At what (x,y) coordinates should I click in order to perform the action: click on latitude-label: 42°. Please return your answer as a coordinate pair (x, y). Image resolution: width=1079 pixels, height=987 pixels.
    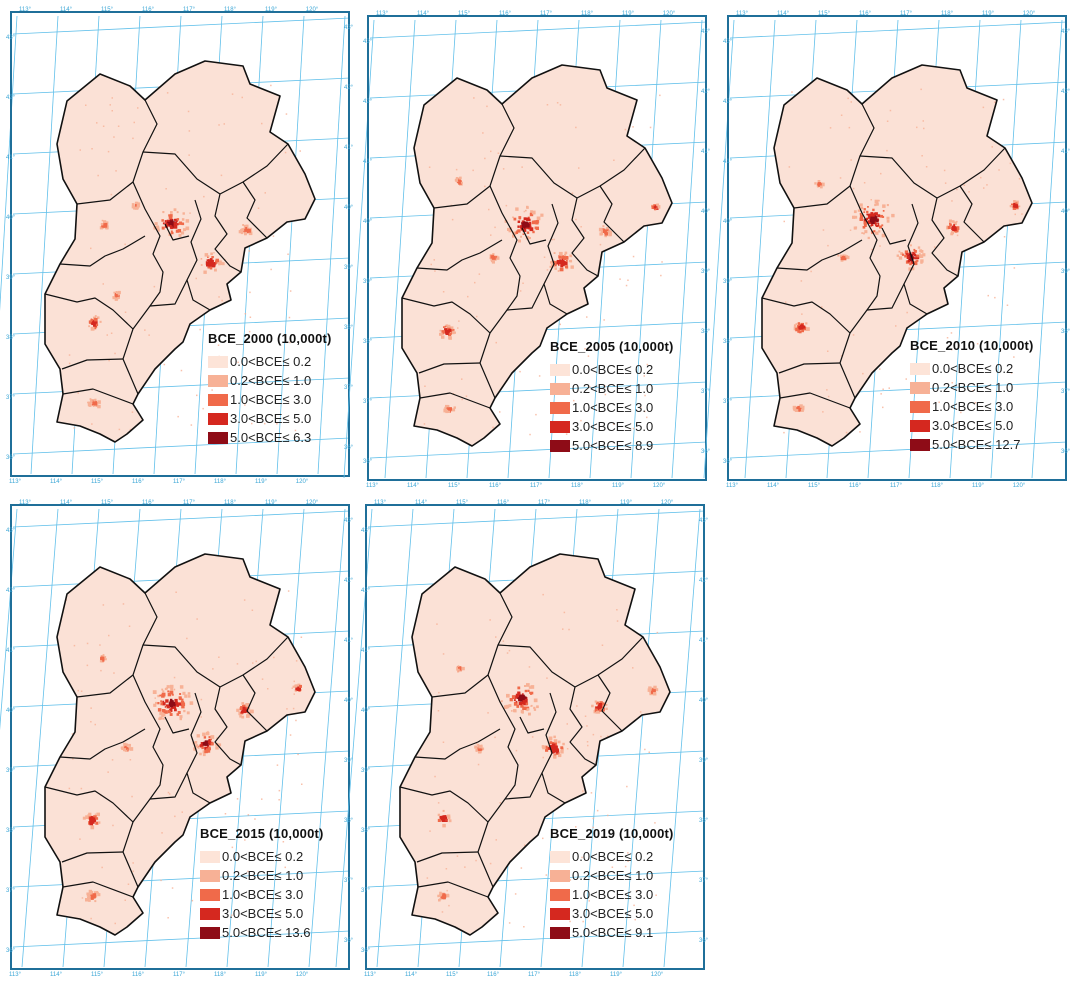
    Looking at the image, I should click on (349, 88).